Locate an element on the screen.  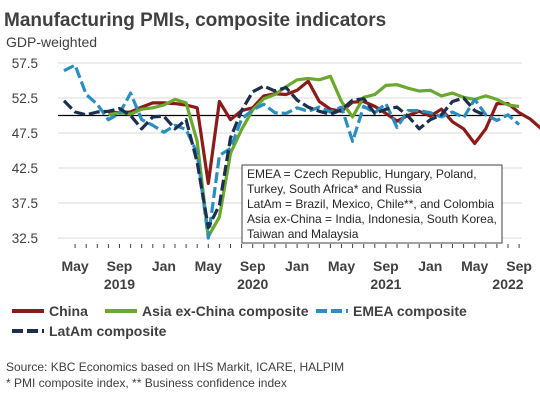
annotation-line: Taiwan and Malaysia is located at coordinates (303, 234).